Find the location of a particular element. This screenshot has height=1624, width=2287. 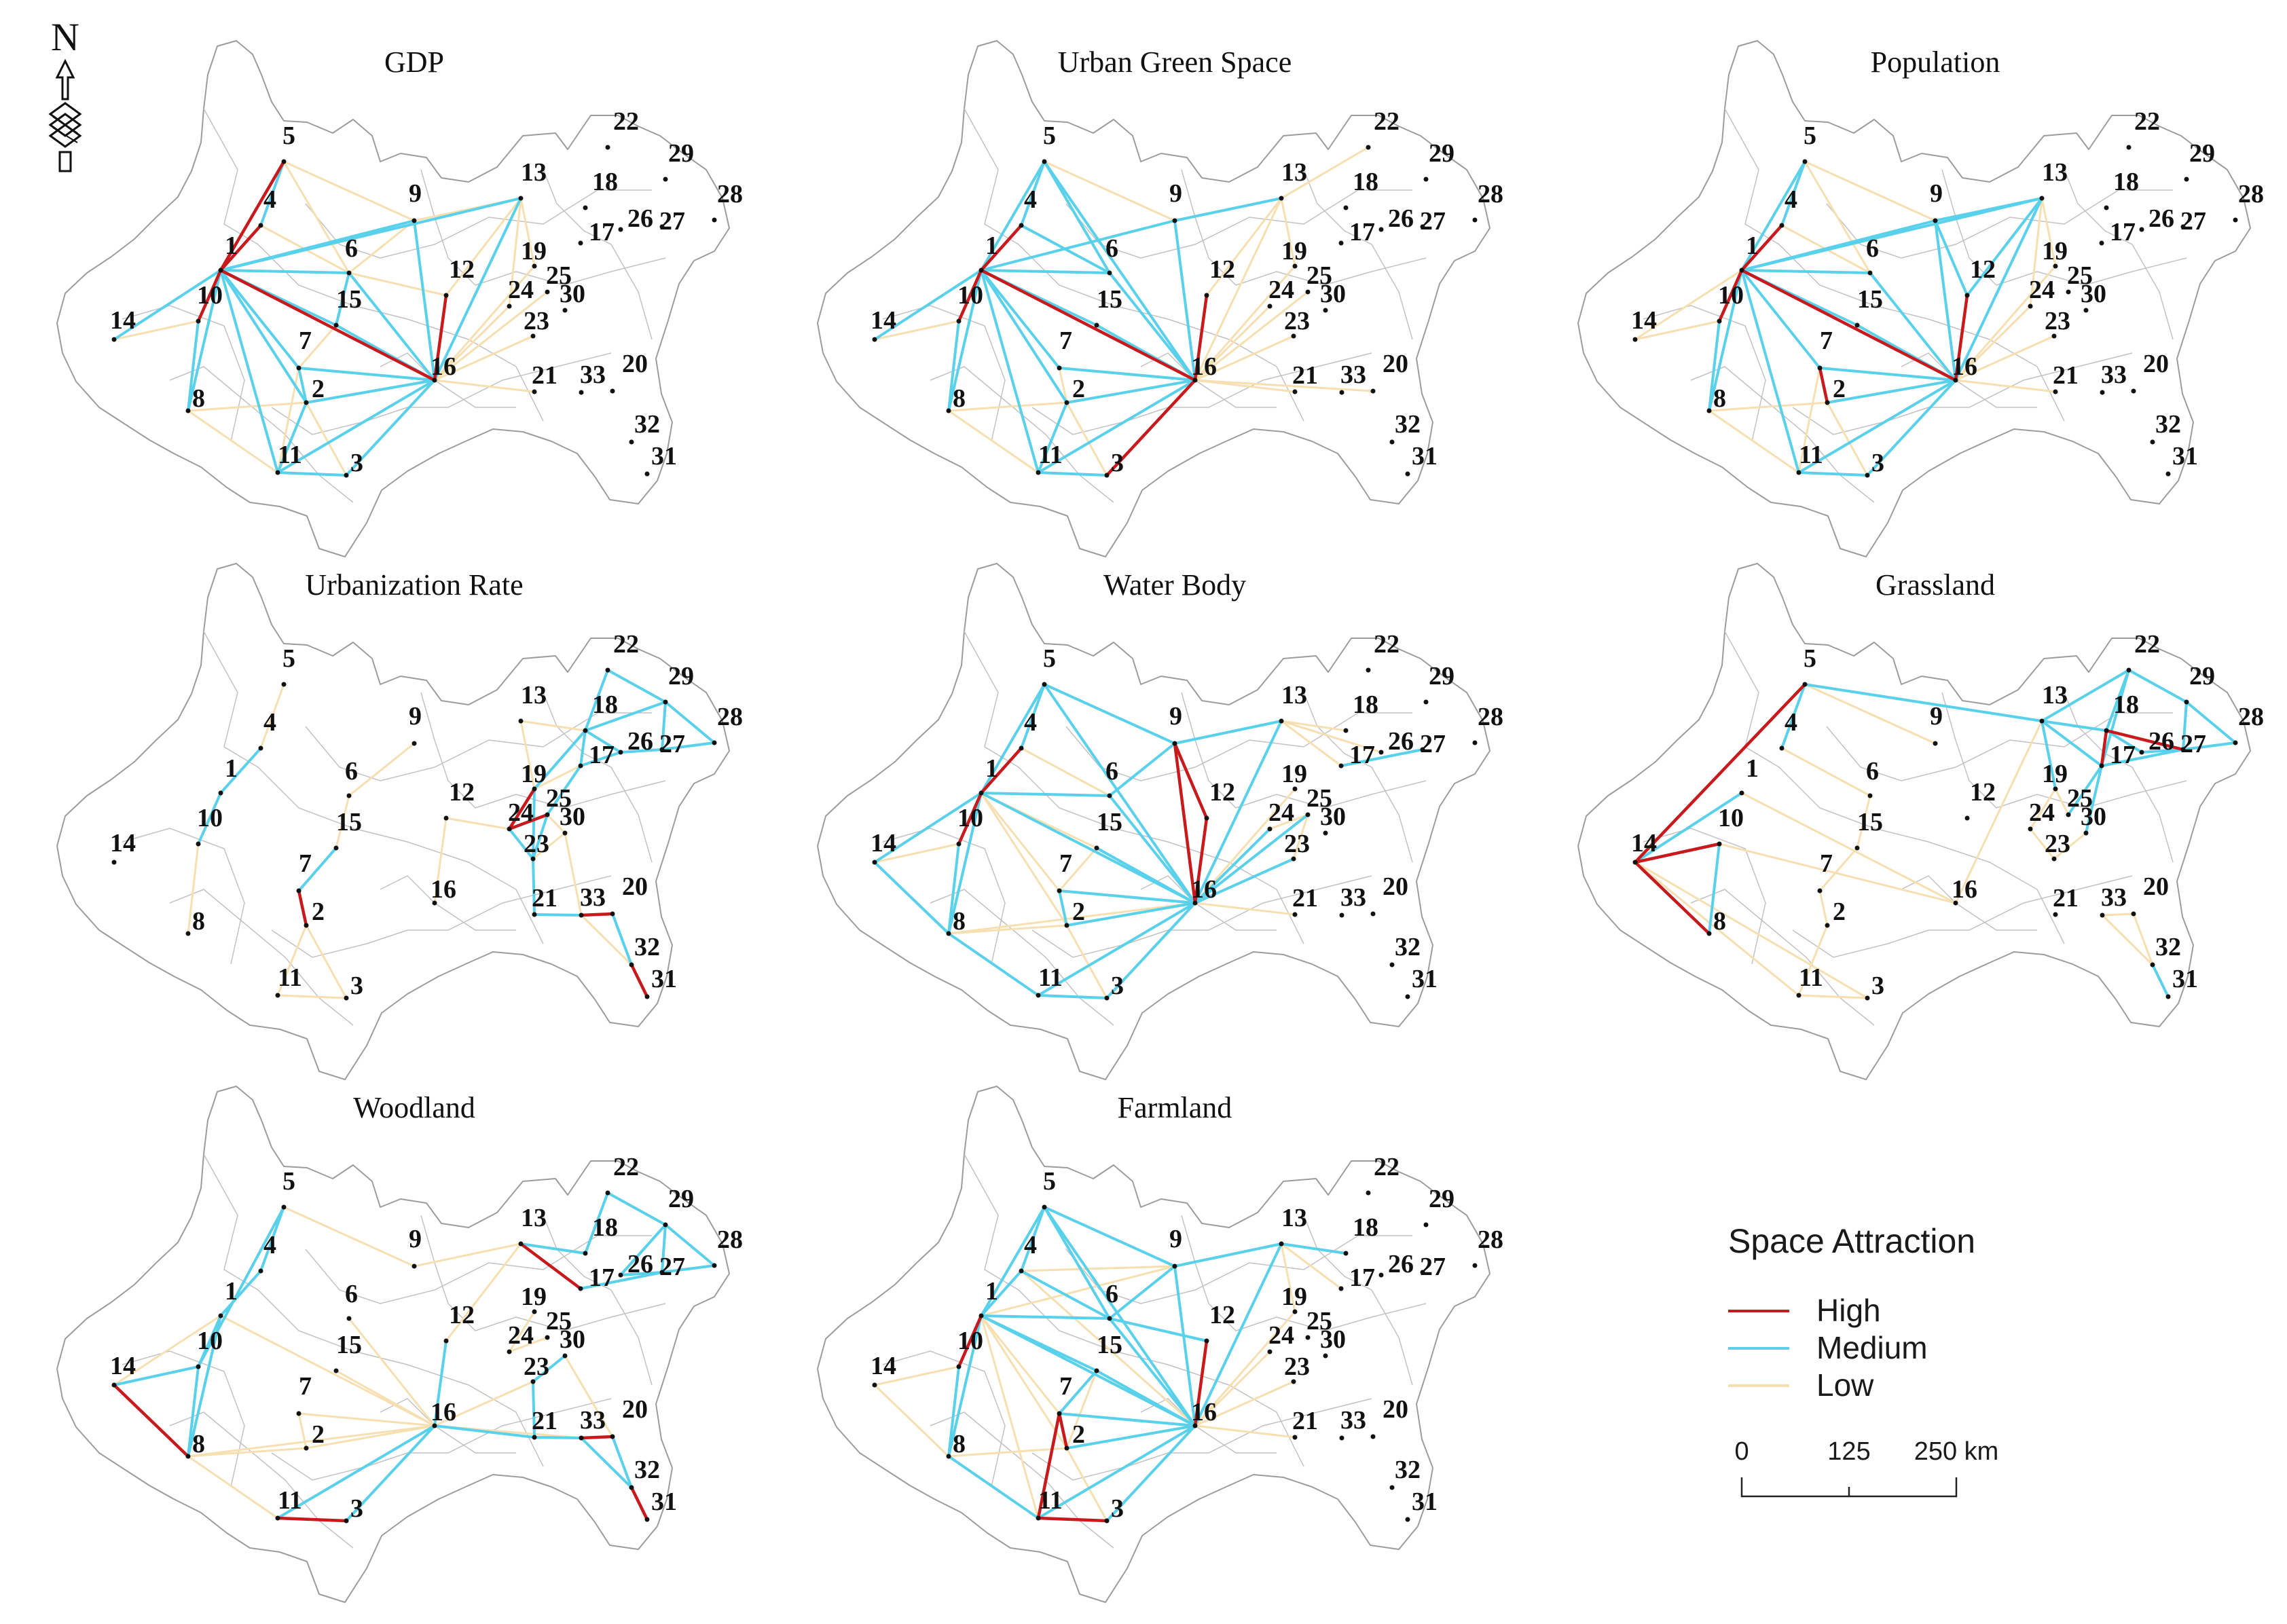

node-label: 2 is located at coordinates (318, 389).